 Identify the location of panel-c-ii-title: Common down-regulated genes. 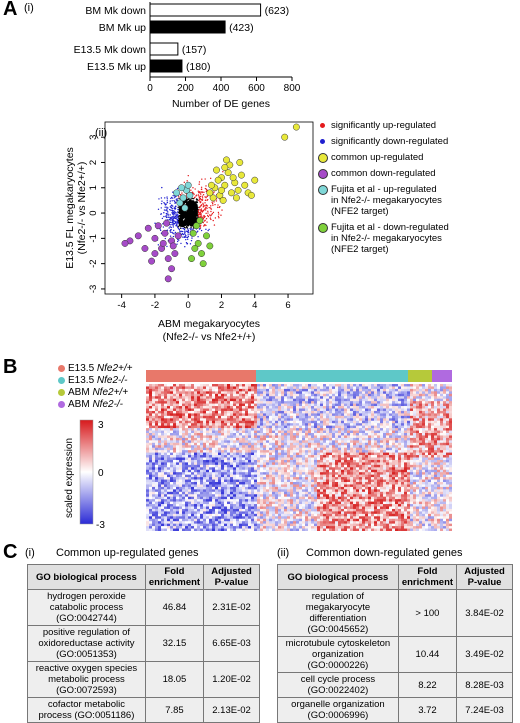
(384, 553).